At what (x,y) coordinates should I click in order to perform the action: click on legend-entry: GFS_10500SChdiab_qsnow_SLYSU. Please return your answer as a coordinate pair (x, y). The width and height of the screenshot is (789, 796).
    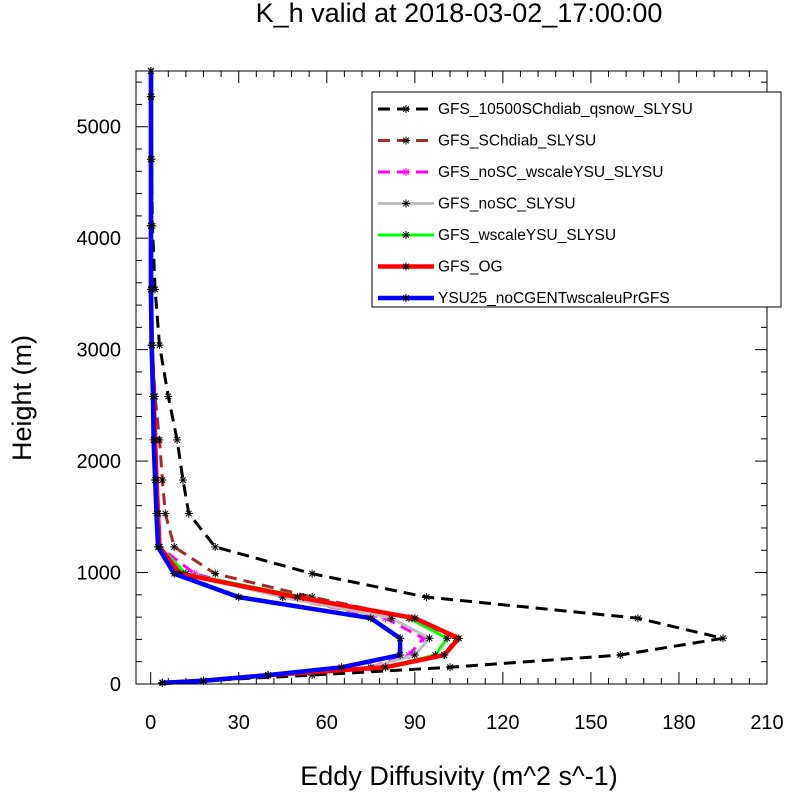
    Looking at the image, I should click on (535, 109).